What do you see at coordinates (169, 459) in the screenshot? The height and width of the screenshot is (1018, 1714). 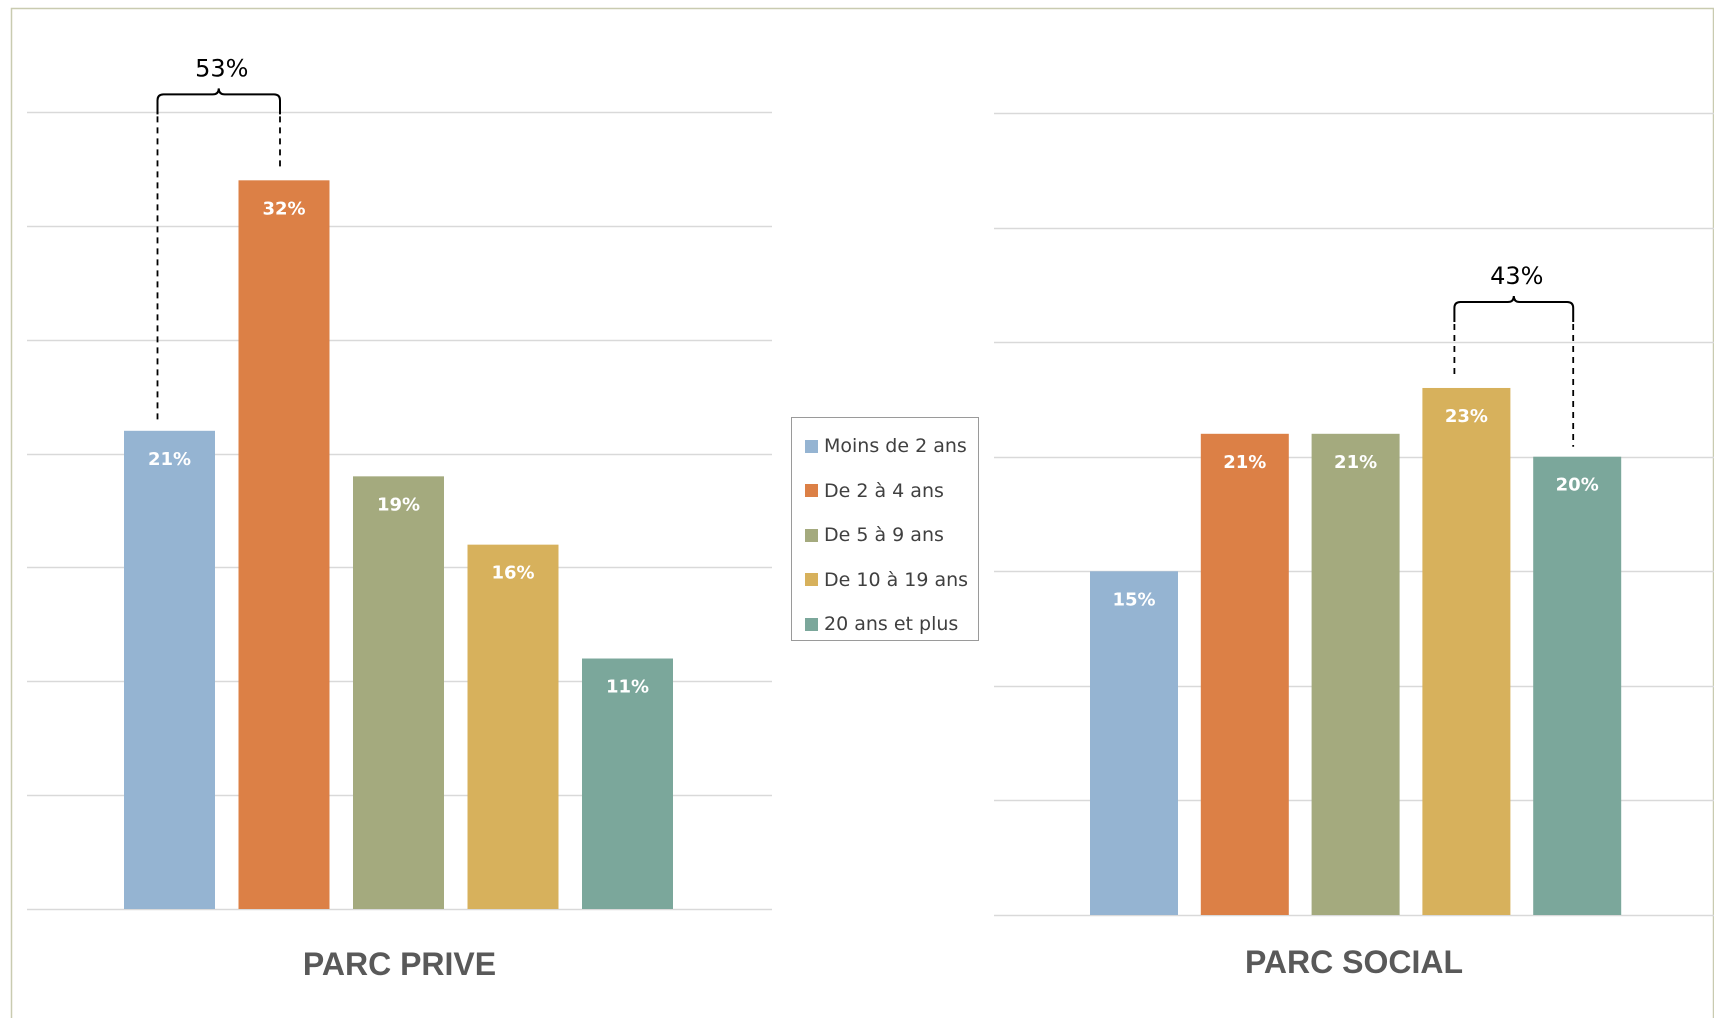 I see `data-label-parc-prive: 21%` at bounding box center [169, 459].